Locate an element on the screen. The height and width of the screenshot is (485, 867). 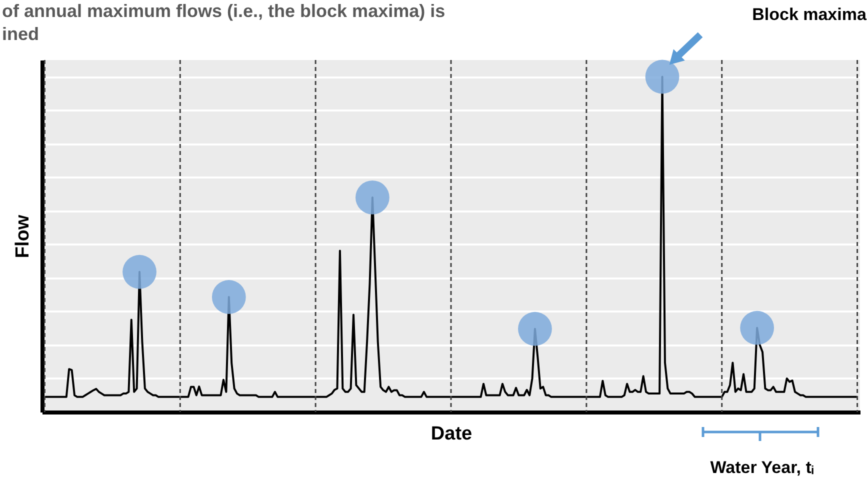
text: Water Year, tᵢ is located at coordinates (762, 467).